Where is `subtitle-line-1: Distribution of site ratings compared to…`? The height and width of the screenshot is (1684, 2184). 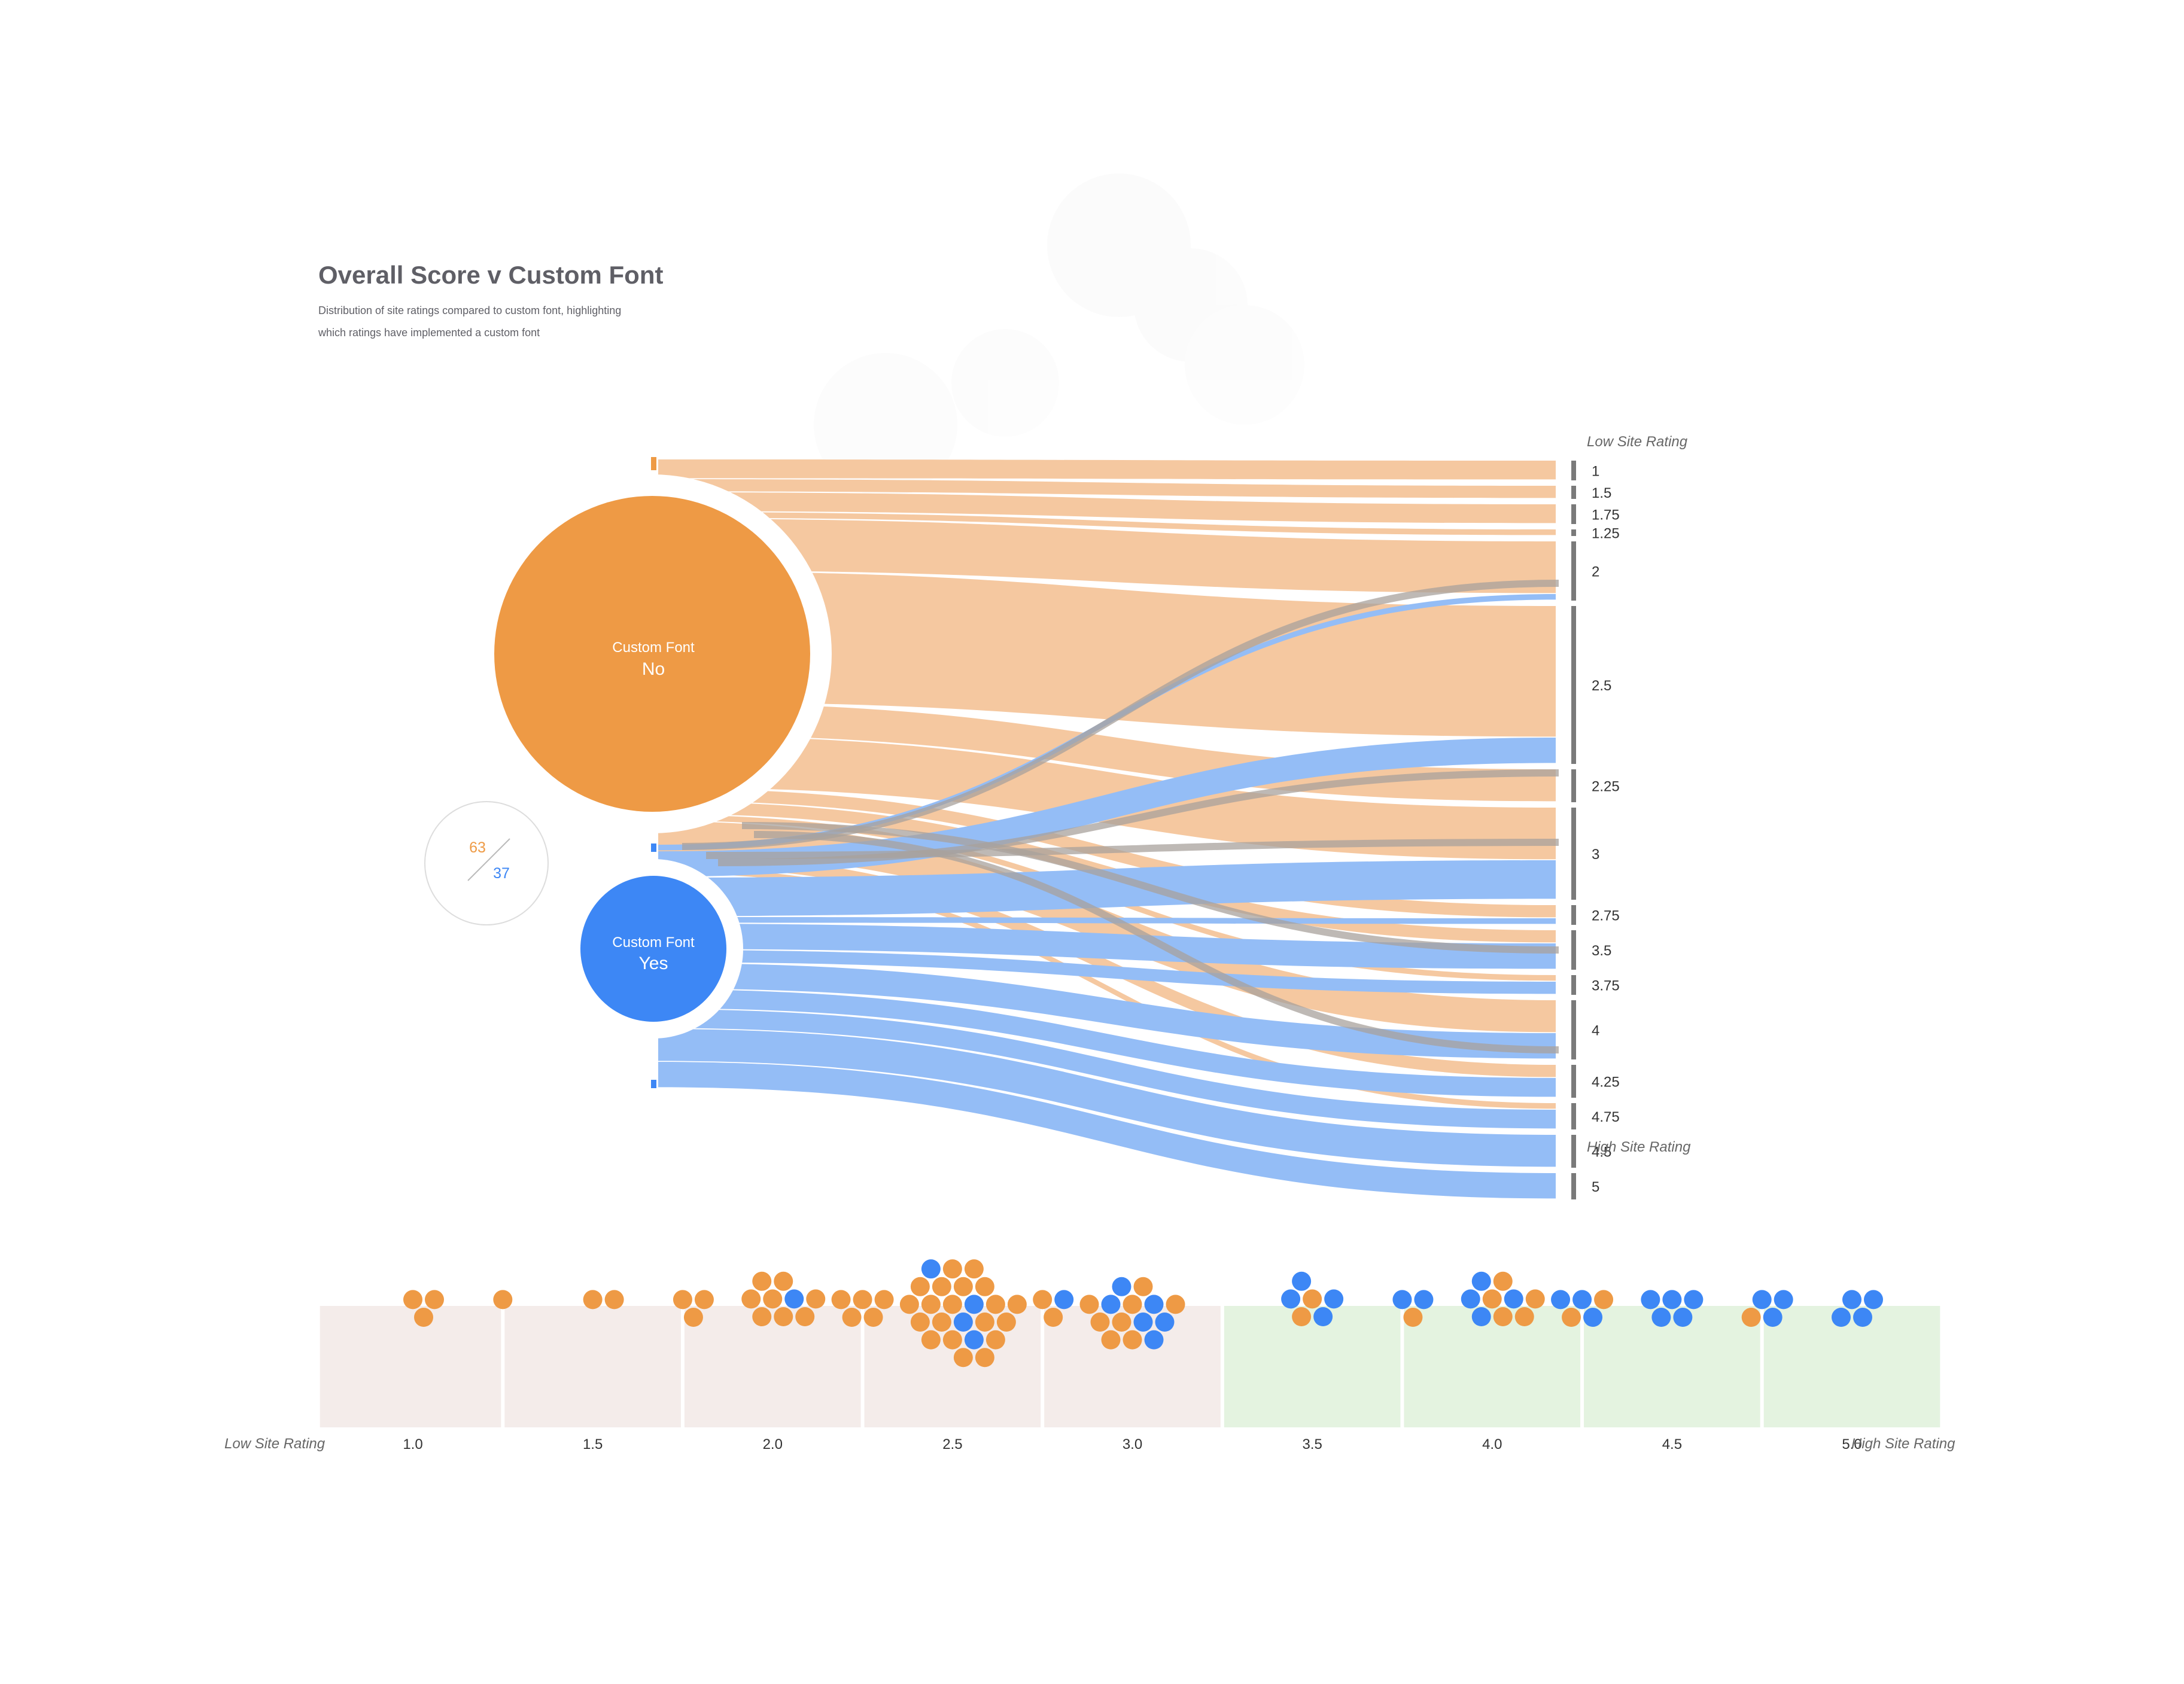 subtitle-line-1: Distribution of site ratings compared to… is located at coordinates (469, 310).